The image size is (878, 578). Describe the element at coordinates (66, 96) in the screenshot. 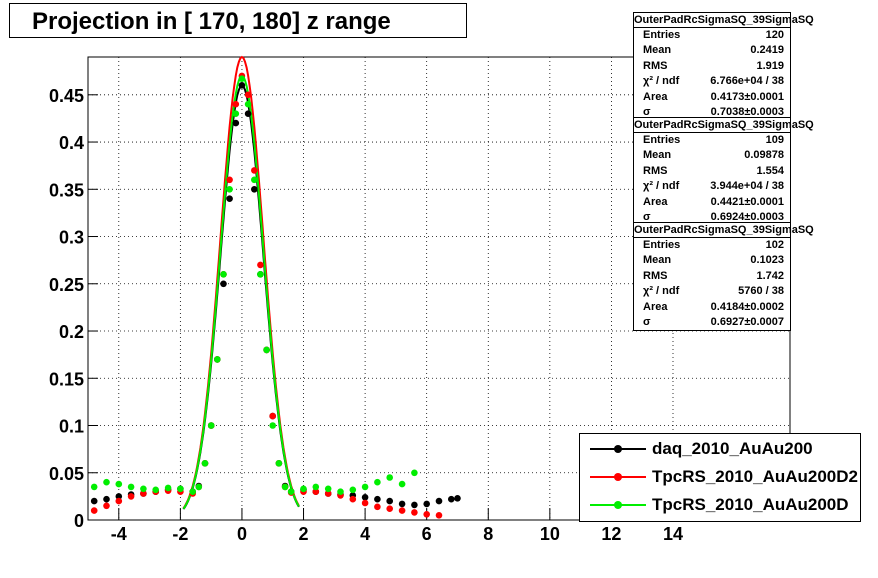

I see `y-tick-label: 0.45` at that location.